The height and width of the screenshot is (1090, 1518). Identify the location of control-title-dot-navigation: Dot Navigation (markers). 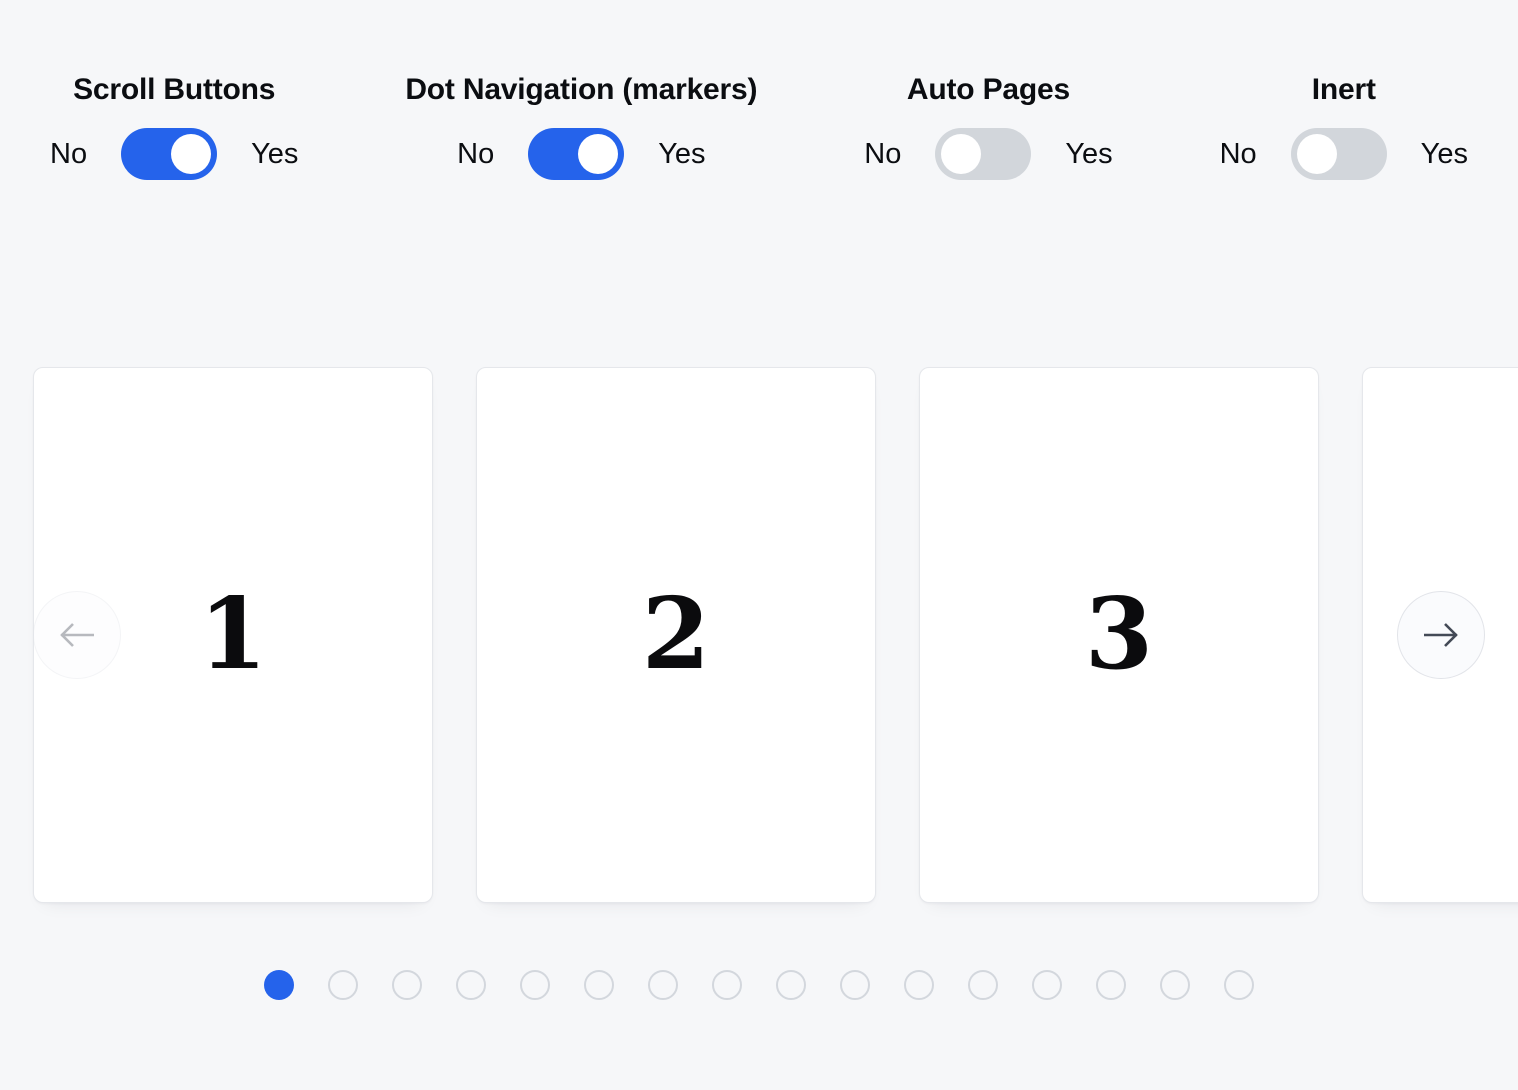
(581, 89).